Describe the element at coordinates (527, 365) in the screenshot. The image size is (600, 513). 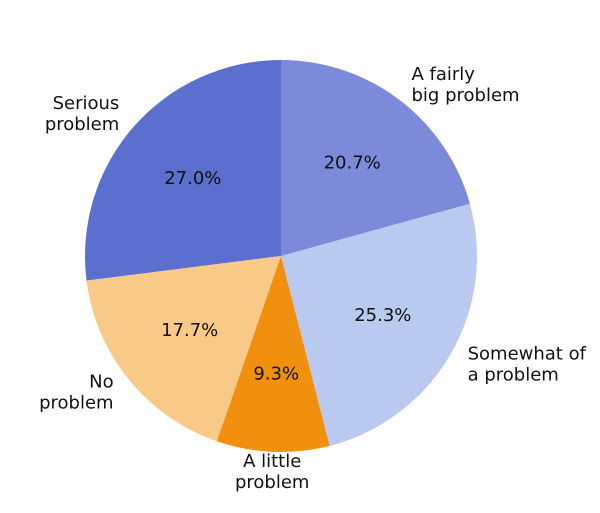
I see `slice-label-somewhat-of-a-problem: Somewhat of a problem` at that location.